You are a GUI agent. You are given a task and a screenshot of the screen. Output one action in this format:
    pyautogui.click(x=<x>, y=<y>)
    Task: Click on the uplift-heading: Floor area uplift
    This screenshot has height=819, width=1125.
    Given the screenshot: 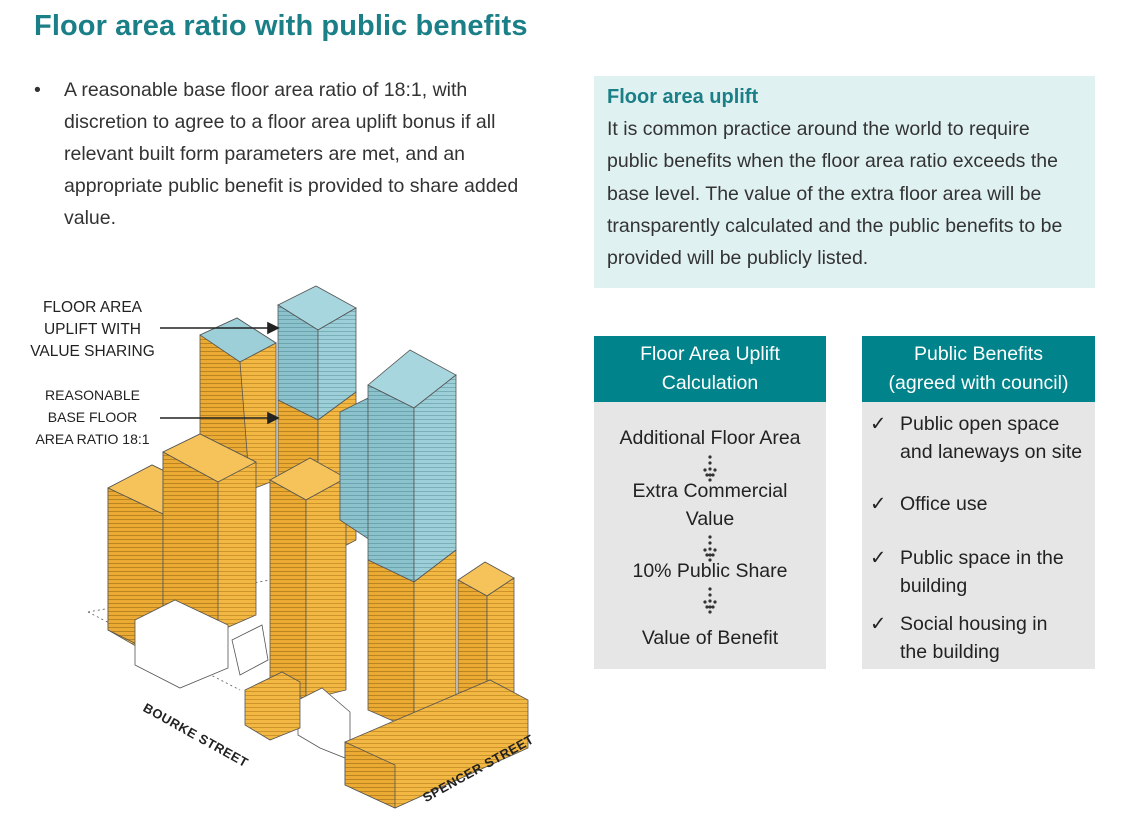 What is the action you would take?
    pyautogui.click(x=683, y=97)
    